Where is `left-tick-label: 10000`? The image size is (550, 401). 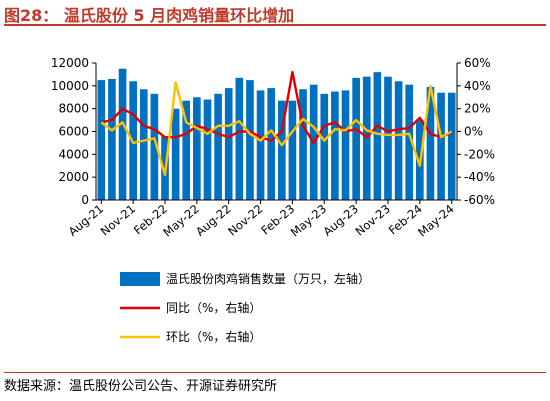 left-tick-label: 10000 is located at coordinates (70, 86).